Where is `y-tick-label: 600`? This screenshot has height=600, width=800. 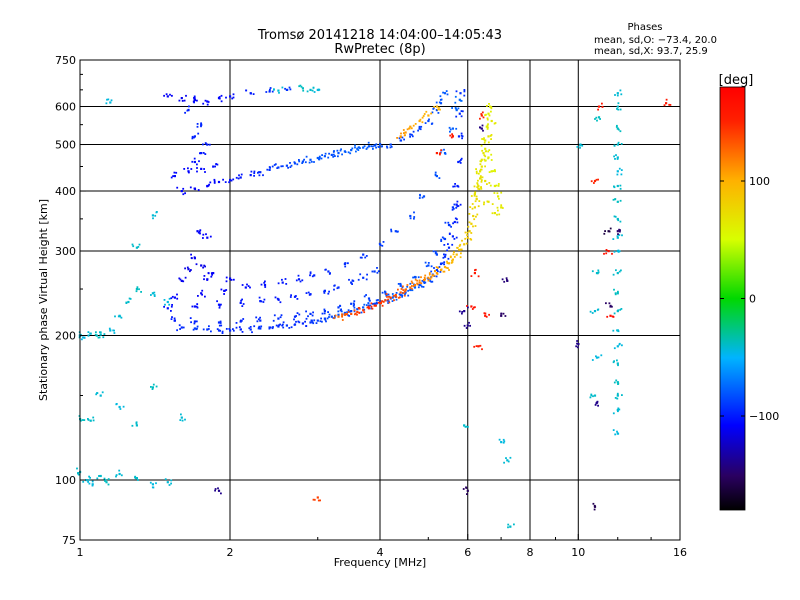 y-tick-label: 600 is located at coordinates (65, 107).